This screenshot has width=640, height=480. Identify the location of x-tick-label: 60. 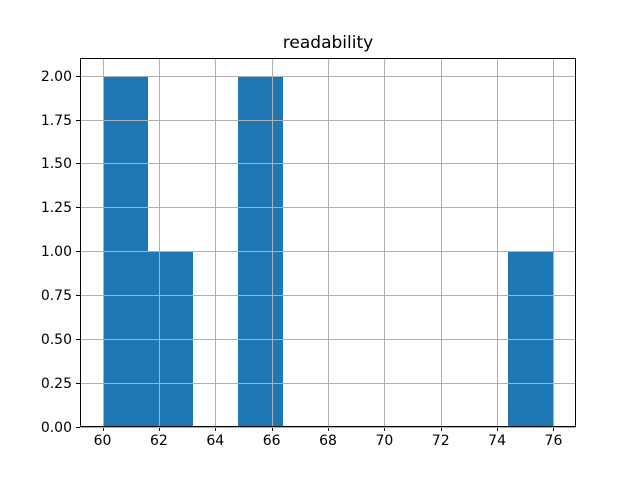
(102, 441).